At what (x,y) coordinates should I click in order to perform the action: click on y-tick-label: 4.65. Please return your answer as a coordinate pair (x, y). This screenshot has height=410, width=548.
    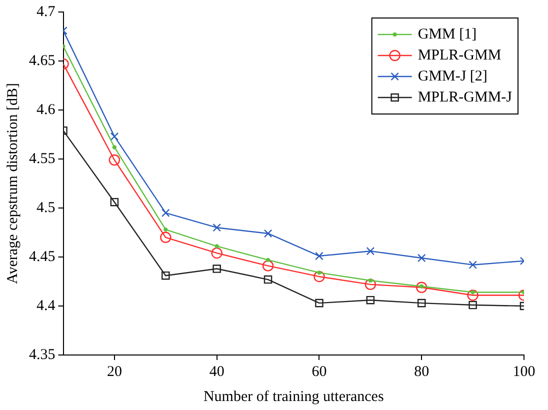
    Looking at the image, I should click on (42, 60).